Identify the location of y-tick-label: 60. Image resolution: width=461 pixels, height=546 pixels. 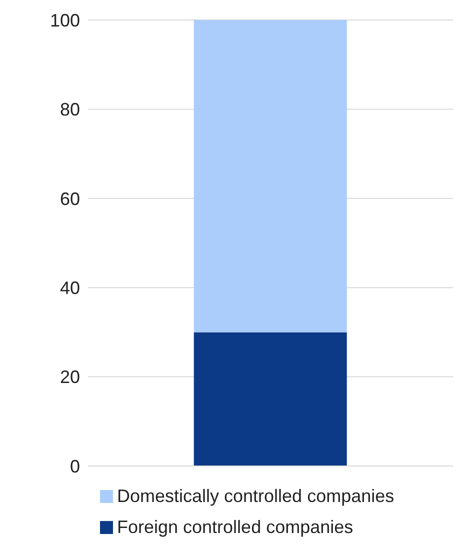
(70, 198).